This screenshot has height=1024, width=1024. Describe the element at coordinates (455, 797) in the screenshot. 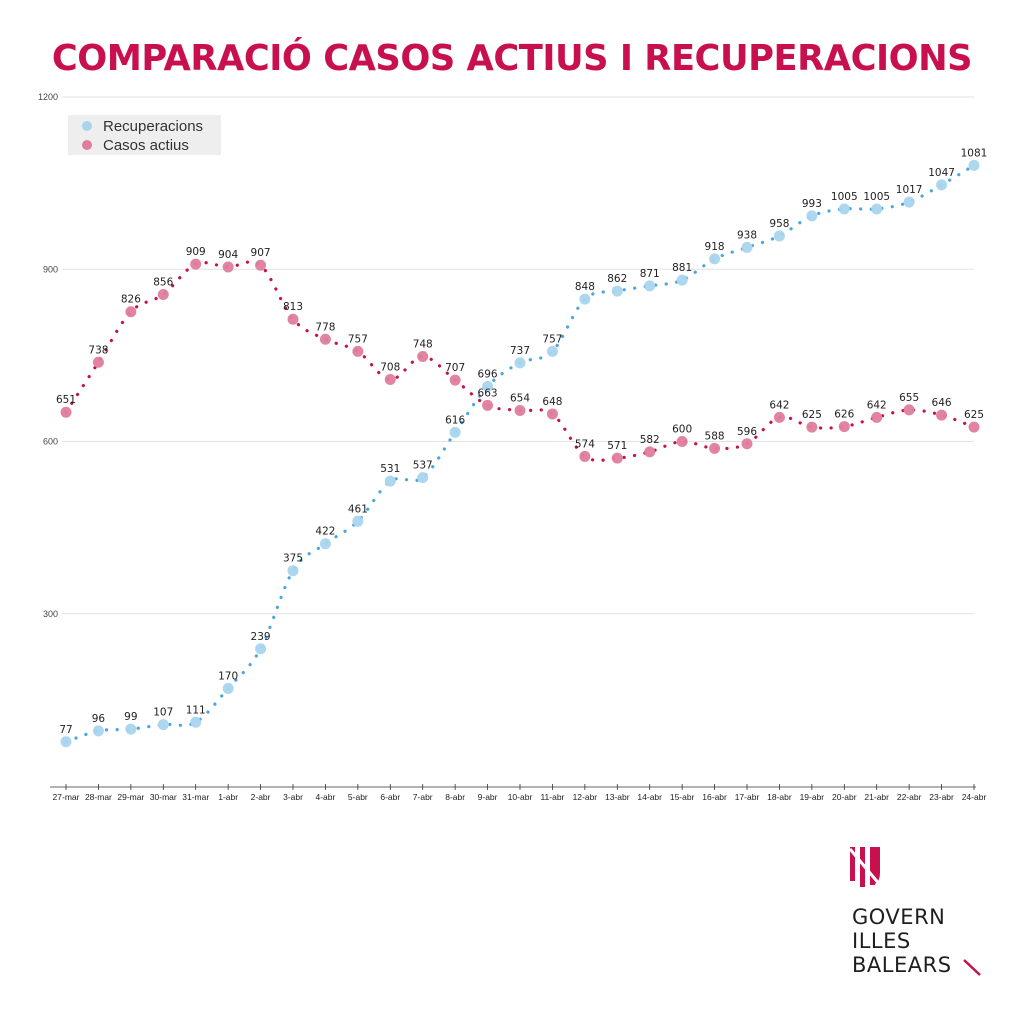

I see `x-tick-label: 8-abr` at that location.